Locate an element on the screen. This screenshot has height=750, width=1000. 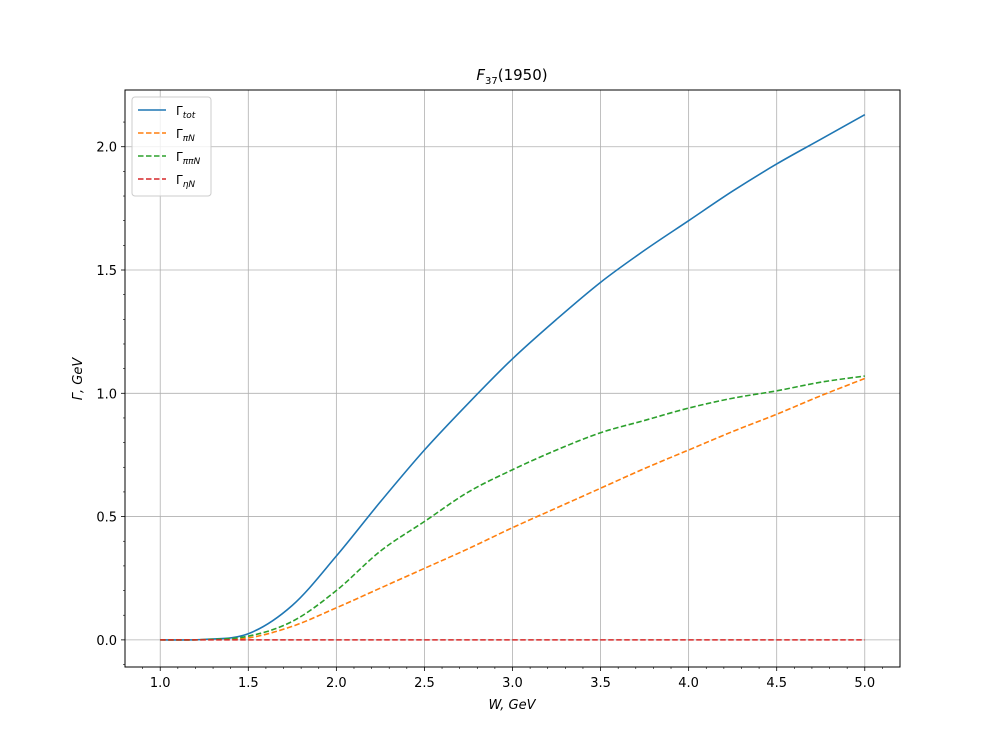
legend-label: ΓπN is located at coordinates (185, 135).